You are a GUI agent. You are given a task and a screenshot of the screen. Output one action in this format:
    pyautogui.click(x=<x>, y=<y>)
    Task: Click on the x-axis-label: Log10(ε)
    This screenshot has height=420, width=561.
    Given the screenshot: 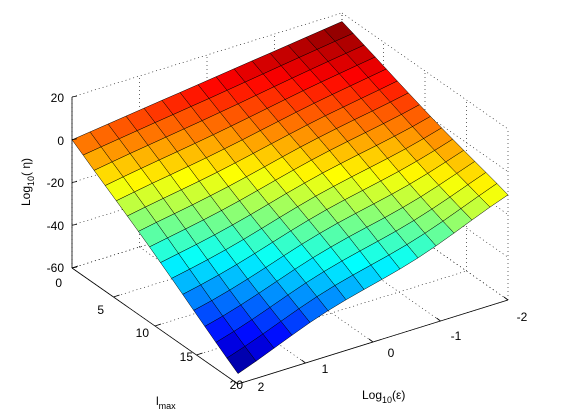 What is the action you would take?
    pyautogui.click(x=383, y=396)
    